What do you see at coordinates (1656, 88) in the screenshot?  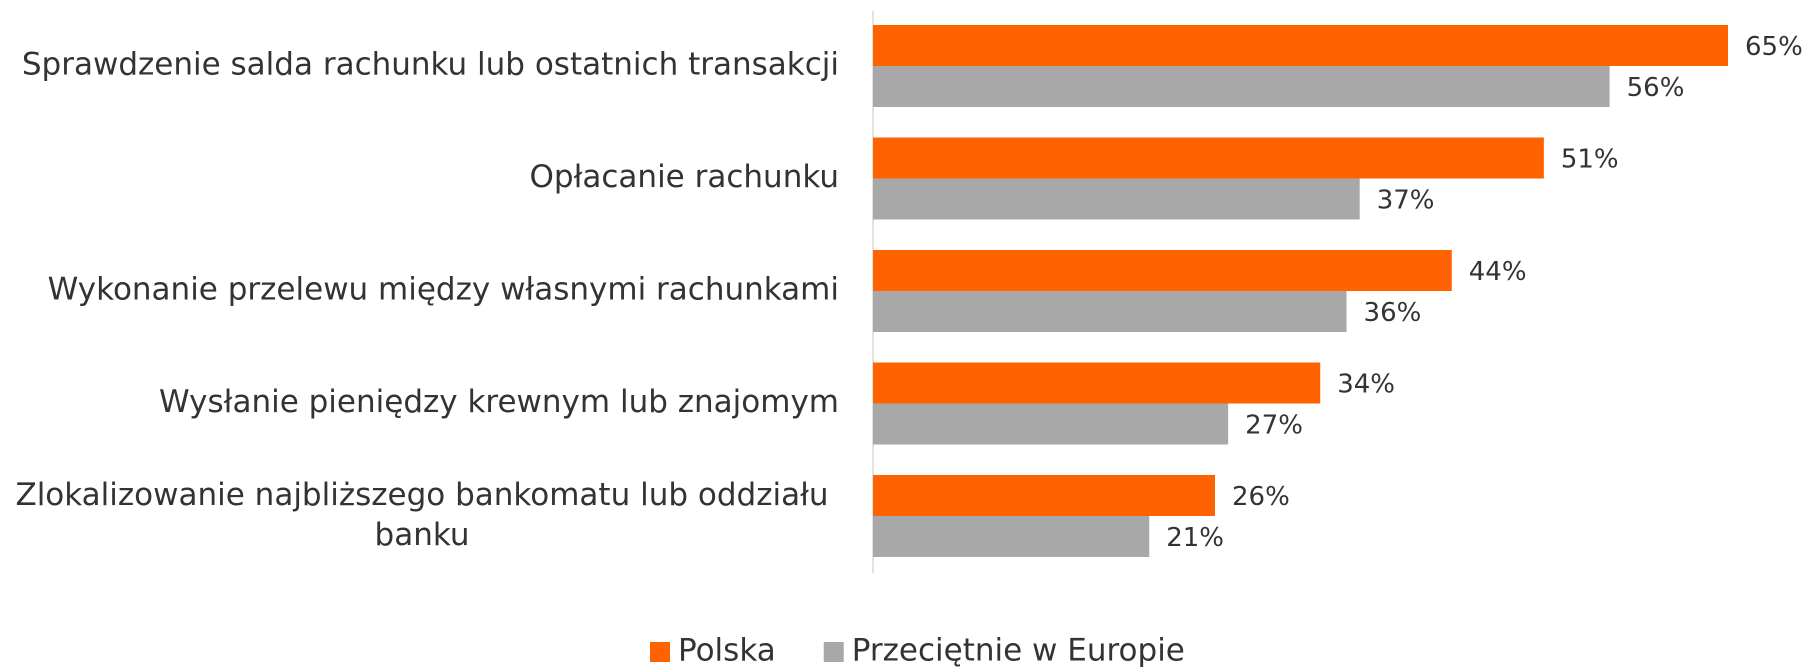 I see `value-label: 56%` at bounding box center [1656, 88].